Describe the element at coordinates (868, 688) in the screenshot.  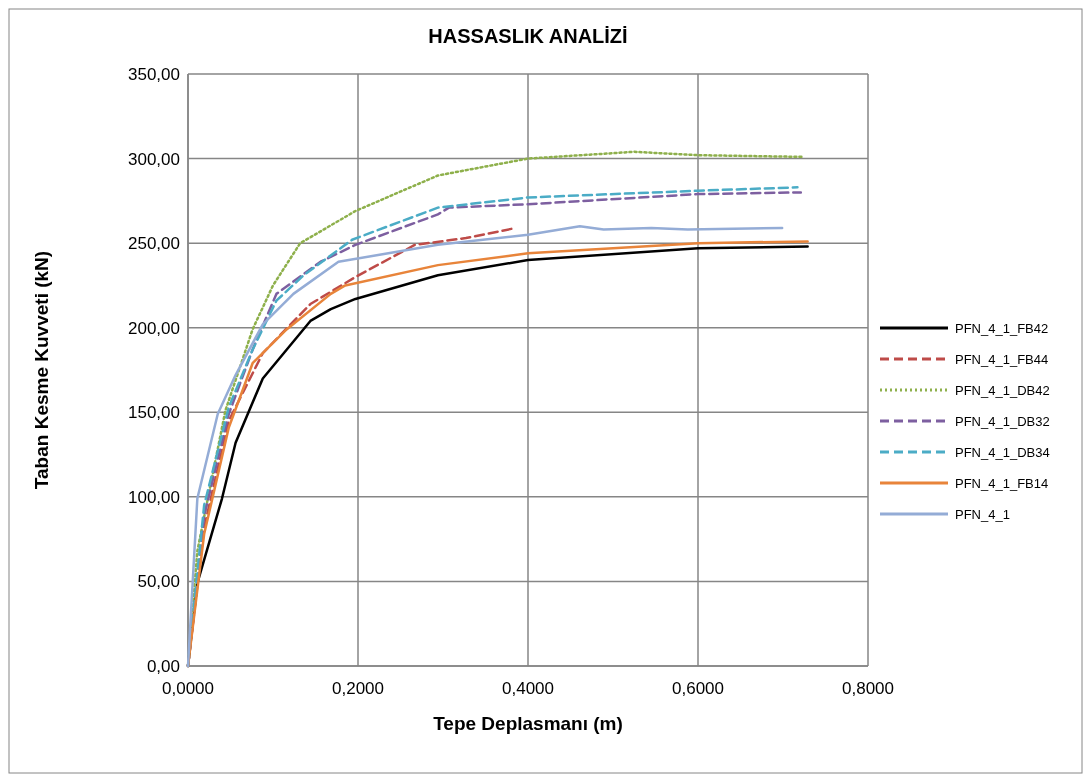
I see `x-tick-label: 0,8000` at that location.